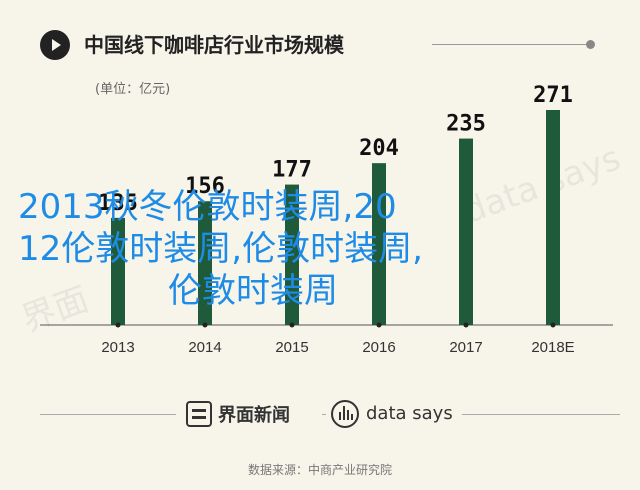 This screenshot has height=490, width=640. What do you see at coordinates (108, 414) in the screenshot?
I see `footer-divider-left` at bounding box center [108, 414].